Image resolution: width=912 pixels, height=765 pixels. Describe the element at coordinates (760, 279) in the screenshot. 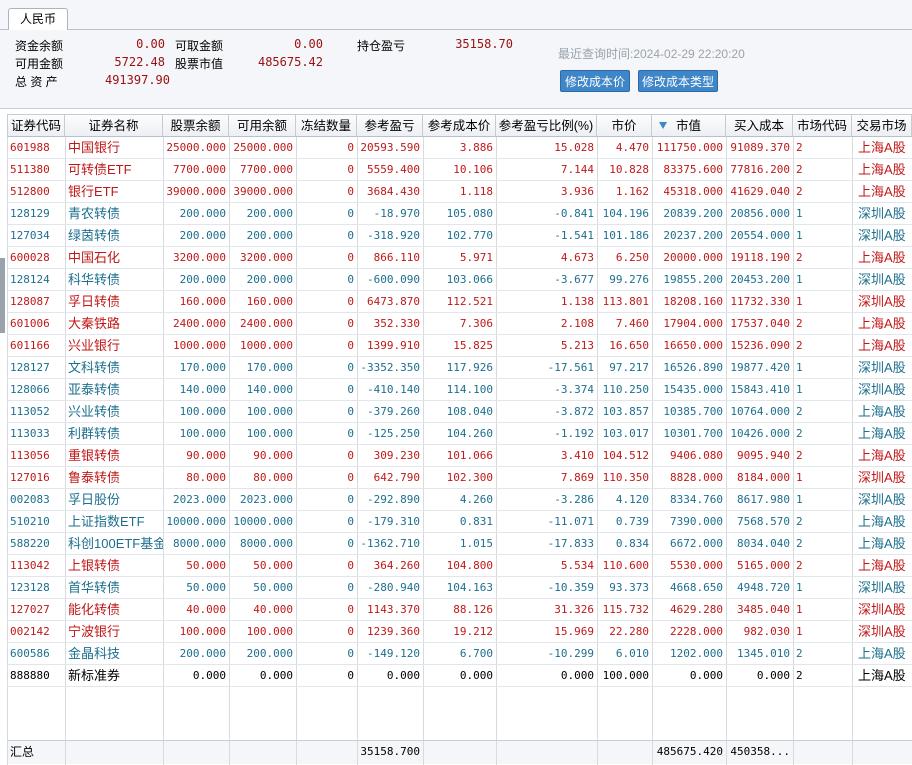

I see `table-cell: 20453.200` at that location.